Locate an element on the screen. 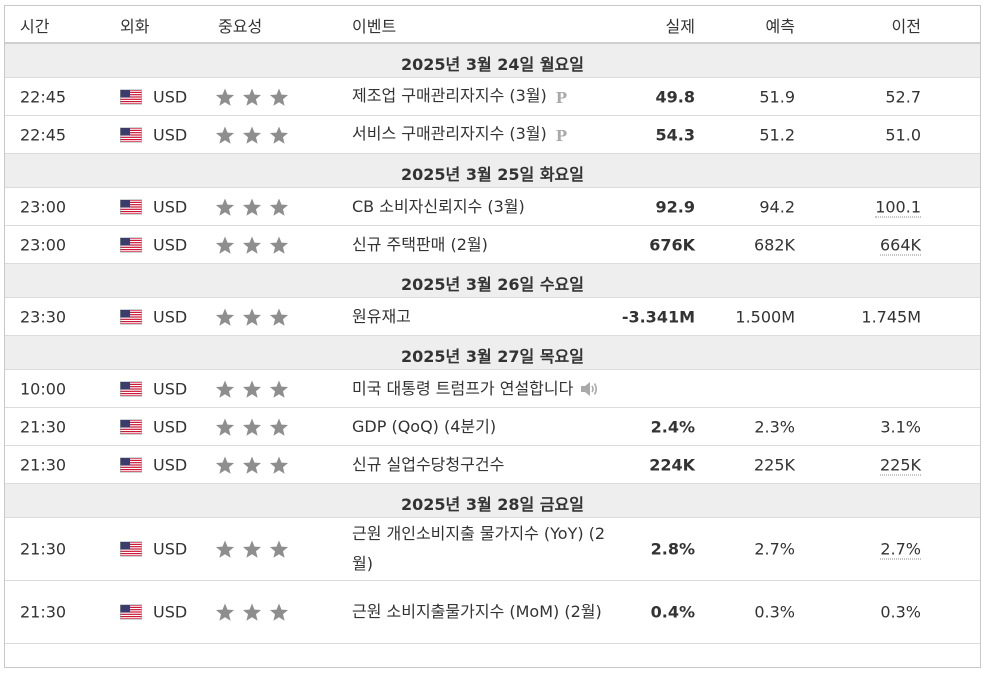 This screenshot has width=987, height=674. day-label: 2025년 3월 24일 월요일 is located at coordinates (492, 64).